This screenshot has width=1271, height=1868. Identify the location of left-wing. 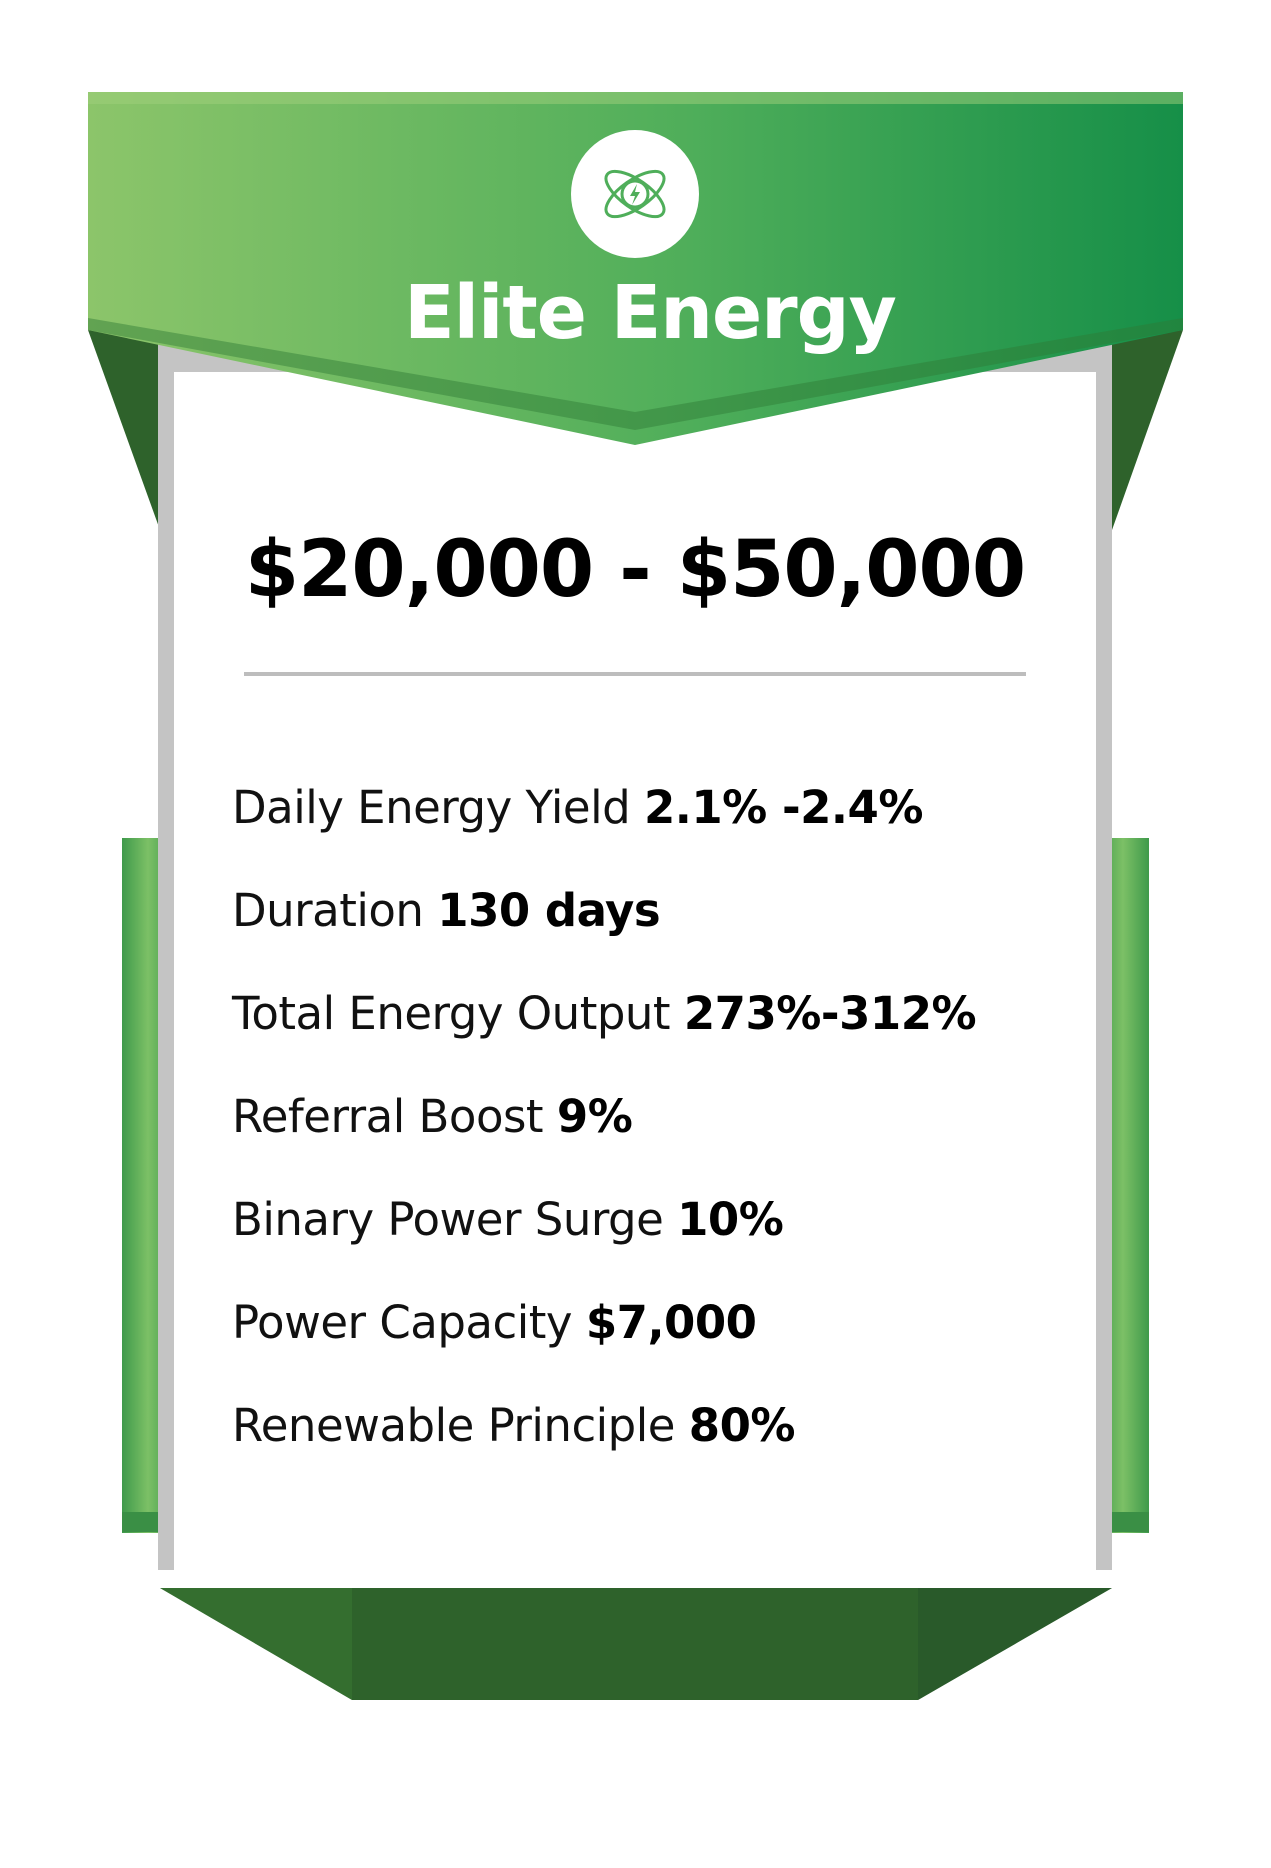
(124, 430).